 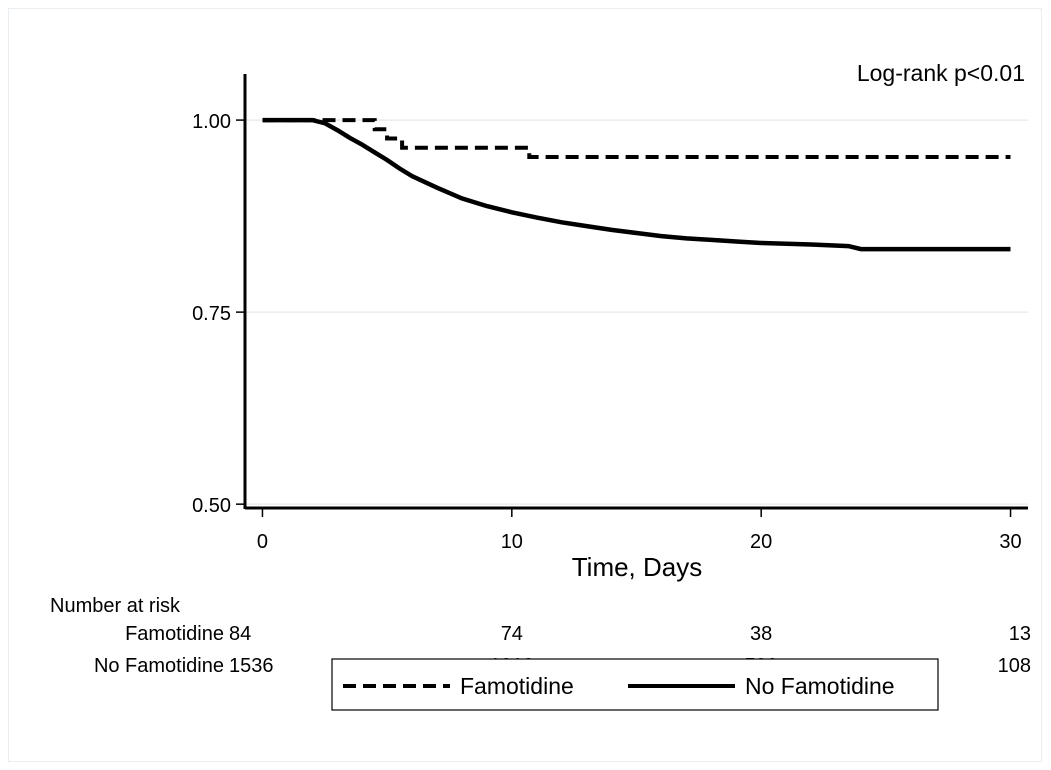 I want to click on risk-row-label-0: Famotidine, so click(x=174, y=634).